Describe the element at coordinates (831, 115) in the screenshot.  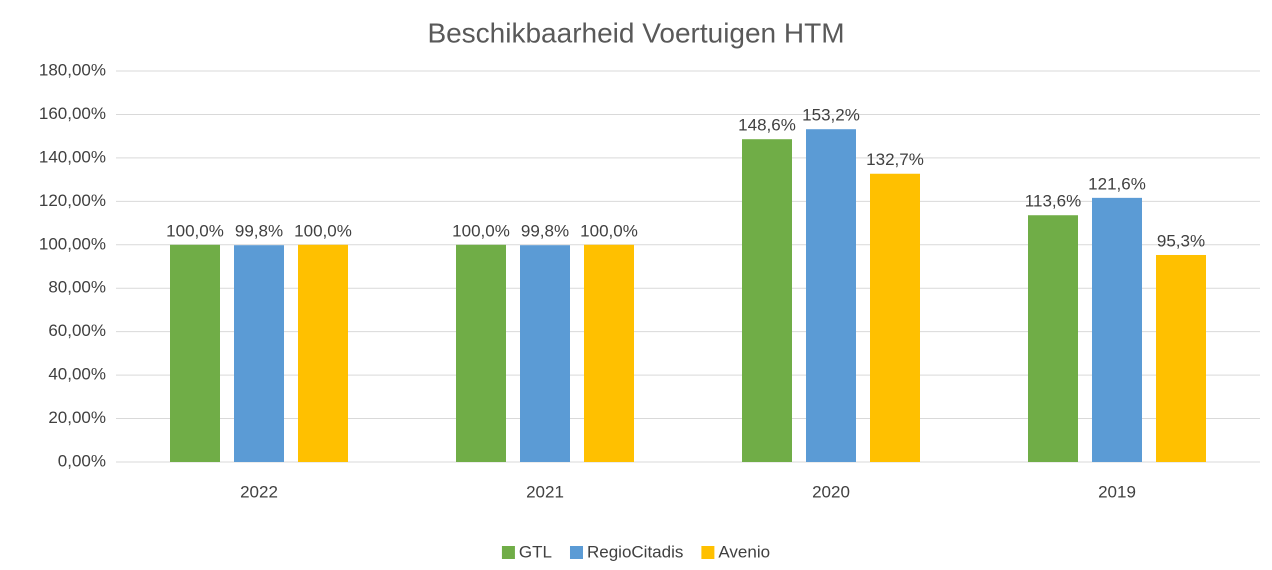
I see `data-label: 153,2%` at that location.